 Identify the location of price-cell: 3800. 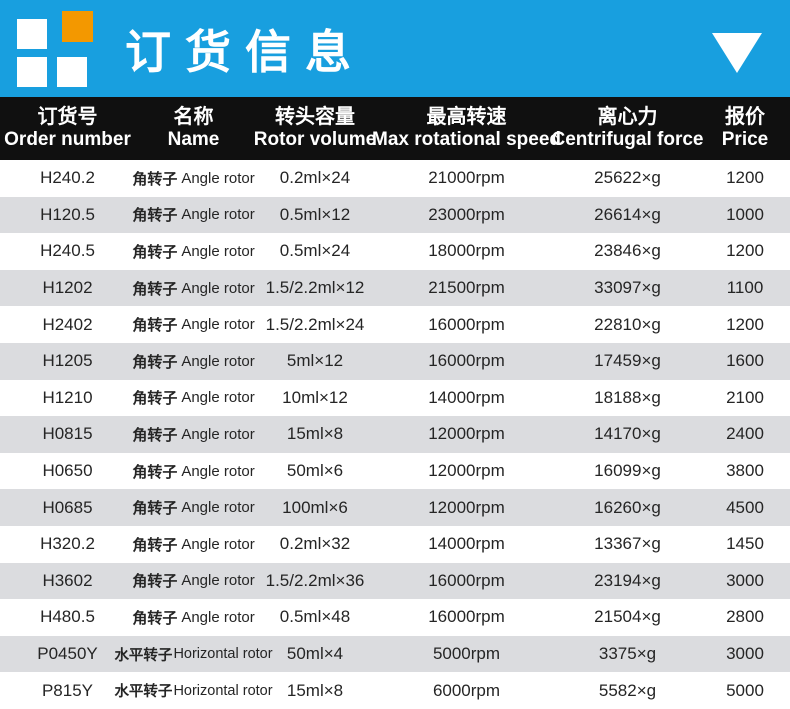
(745, 471).